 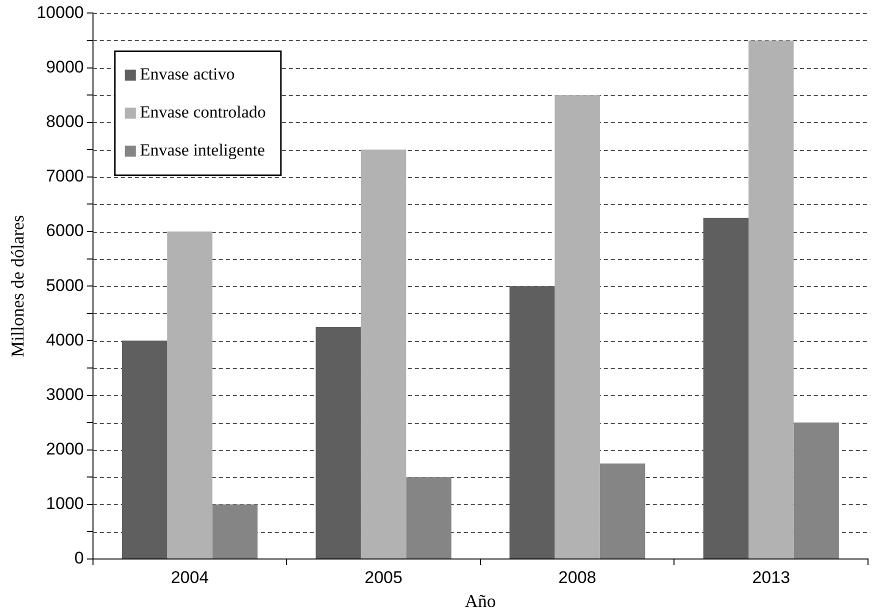 I want to click on legend-label: Envase inteligente, so click(x=202, y=150).